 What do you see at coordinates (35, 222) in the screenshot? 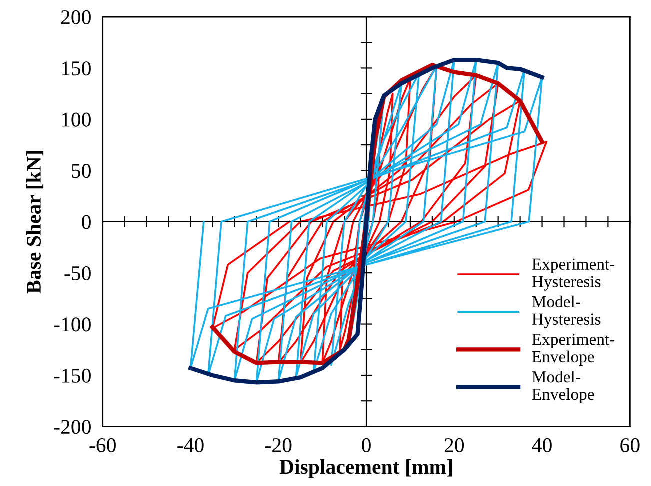
I see `y-axis-title: Base Shear [kN]` at bounding box center [35, 222].